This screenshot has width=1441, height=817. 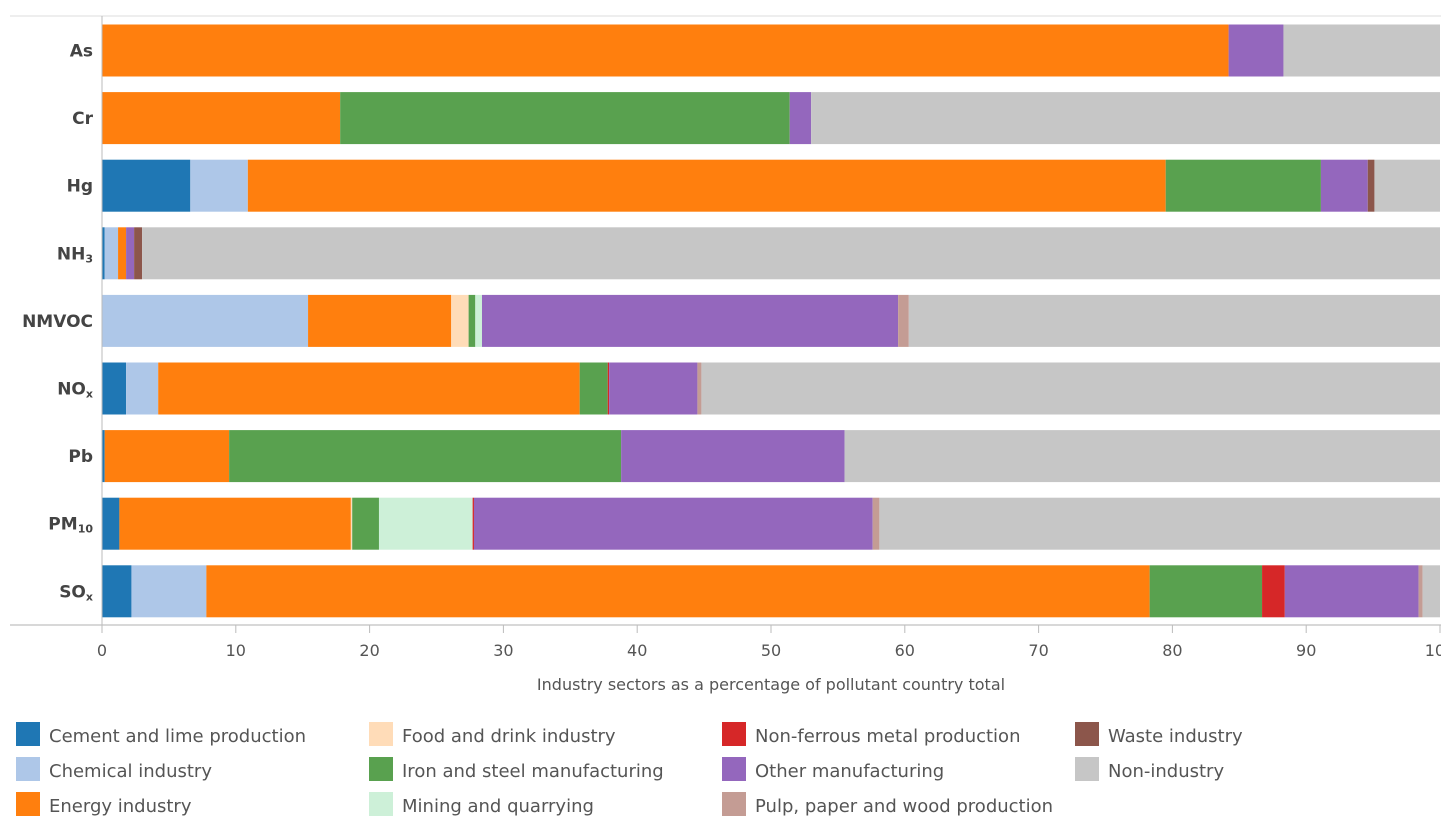 I want to click on legend-label: Waste industry, so click(x=1175, y=736).